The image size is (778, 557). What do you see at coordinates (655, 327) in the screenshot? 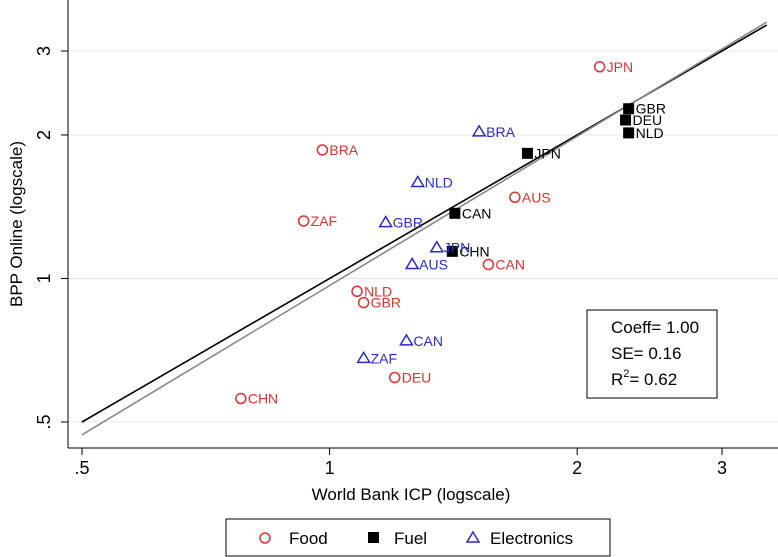
I see `coeff-text: Coeff= 1.00` at bounding box center [655, 327].